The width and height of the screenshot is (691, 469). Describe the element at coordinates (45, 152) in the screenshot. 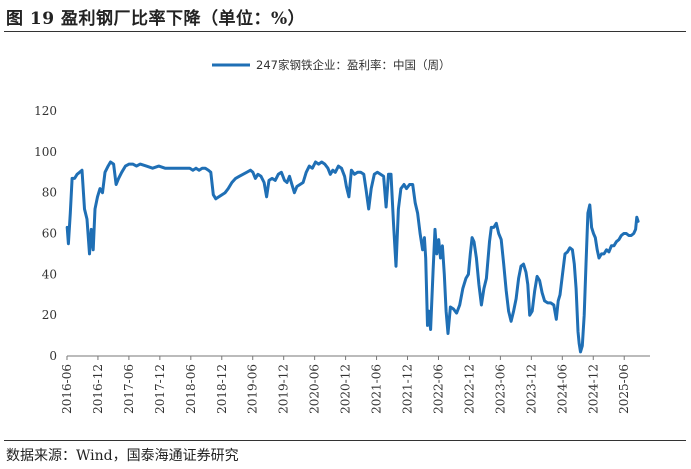

I see `y-tick-label: 100` at that location.